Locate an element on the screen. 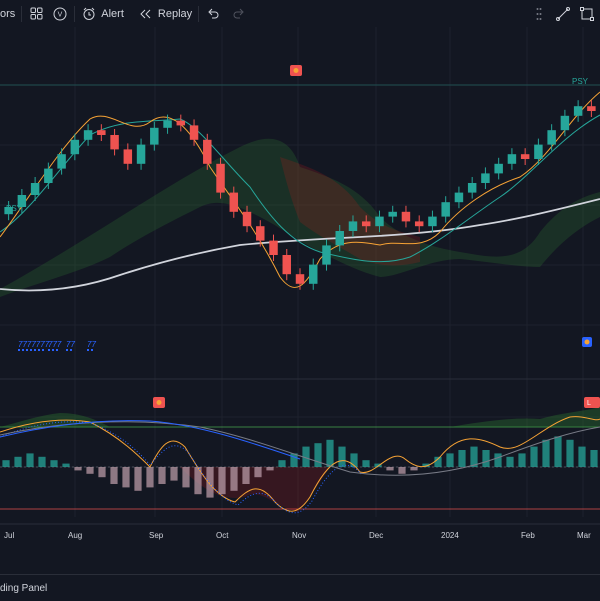  right-toolbar is located at coordinates (565, 13).